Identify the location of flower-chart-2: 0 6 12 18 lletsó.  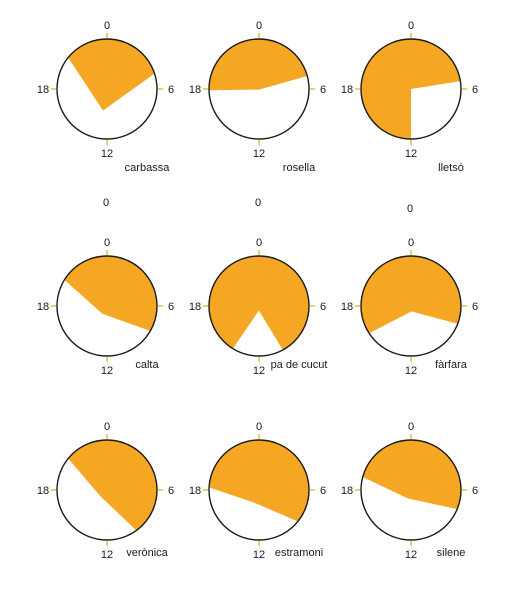
(409, 97).